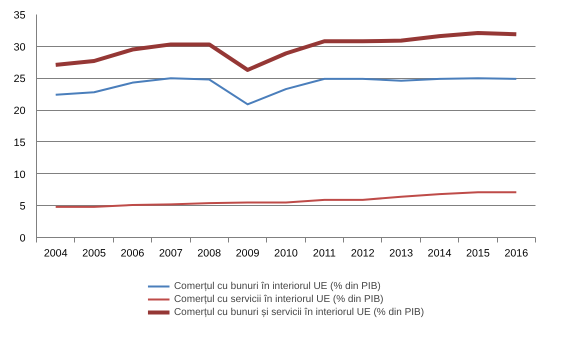 Image resolution: width=563 pixels, height=337 pixels. What do you see at coordinates (324, 254) in the screenshot?
I see `x-tick-label: 2011` at bounding box center [324, 254].